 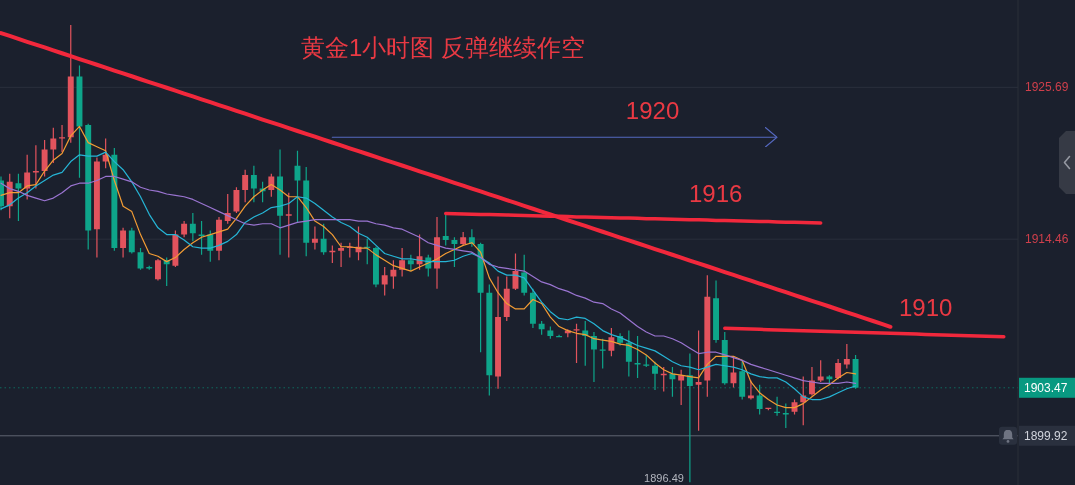 I want to click on series-label: 1910, so click(x=925, y=308).